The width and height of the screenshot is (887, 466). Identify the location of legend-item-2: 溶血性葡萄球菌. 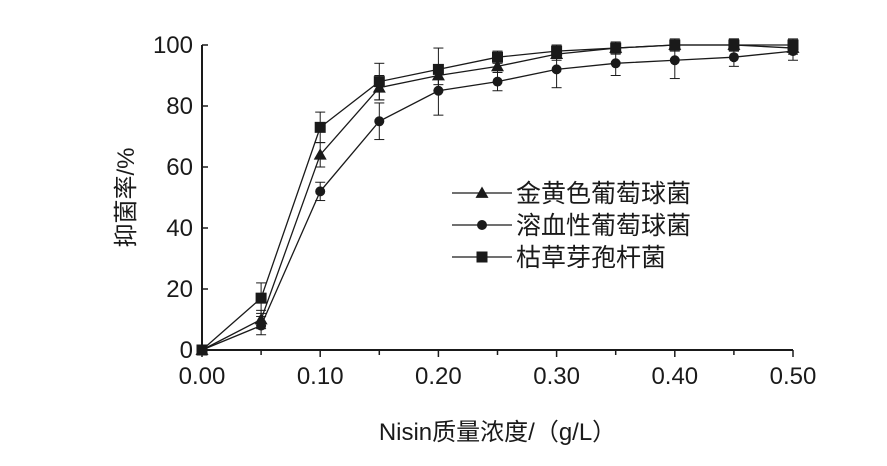
(571, 226).